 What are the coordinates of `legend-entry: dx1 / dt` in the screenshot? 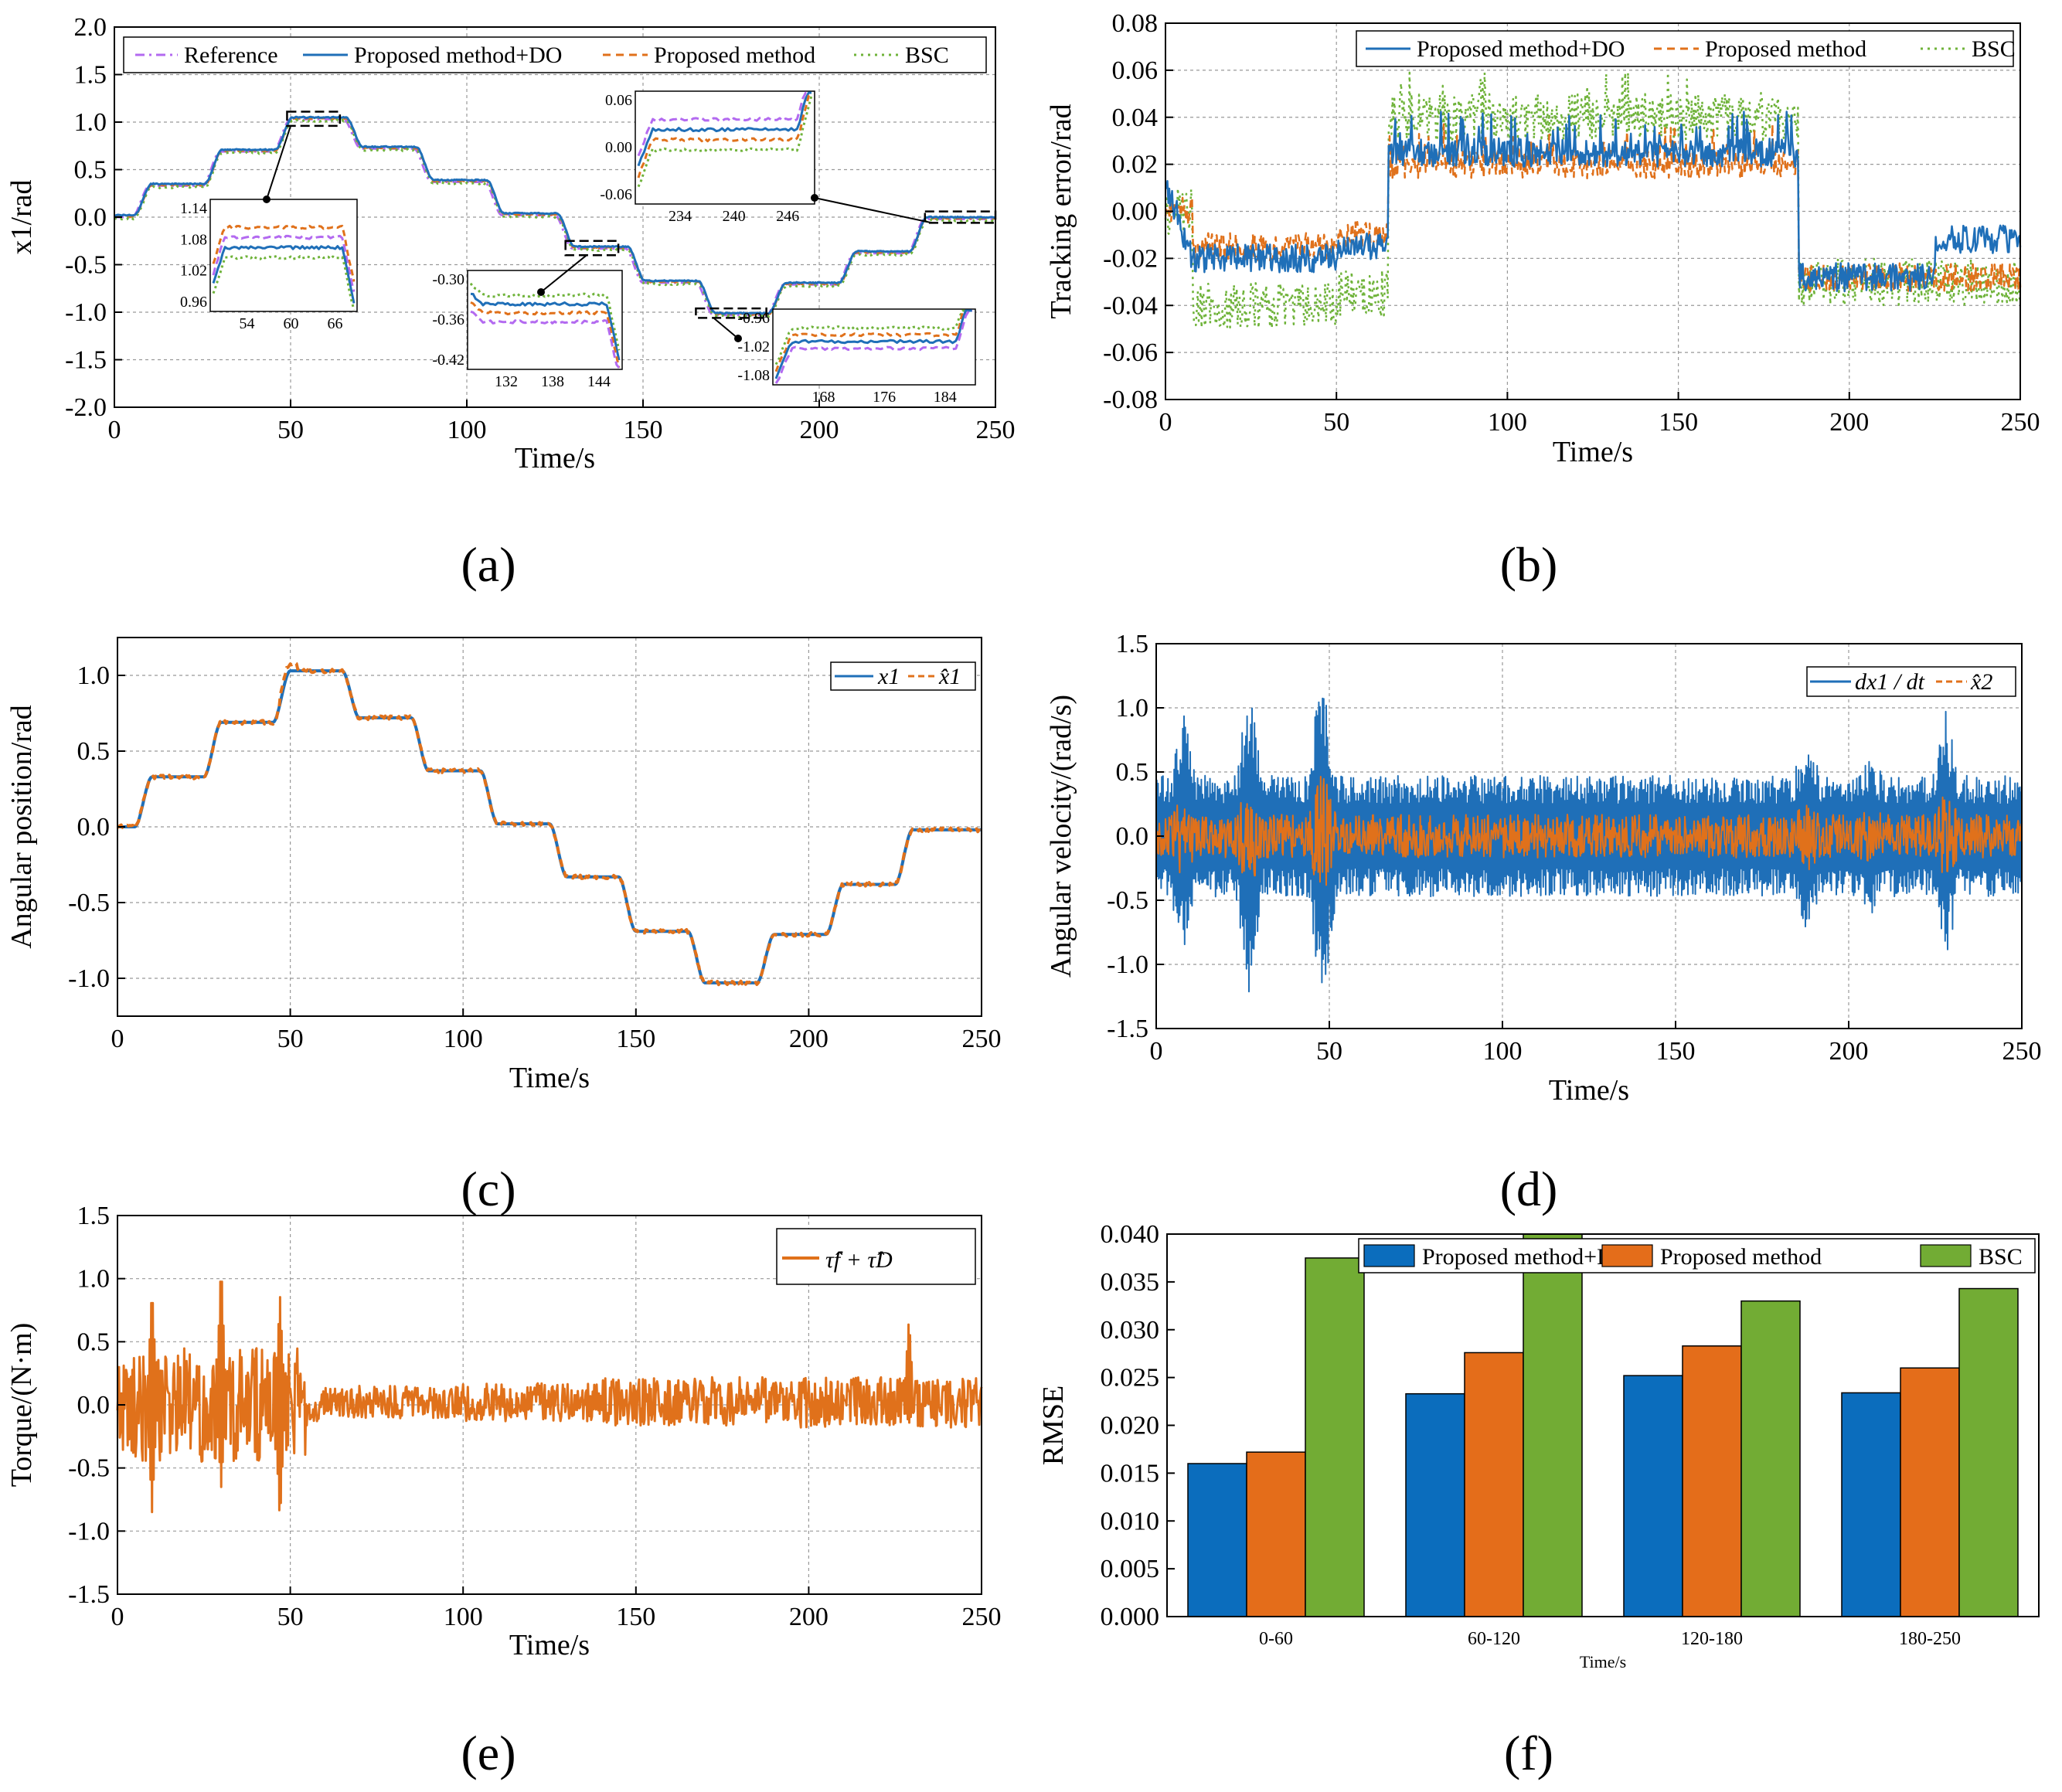 It's located at (1890, 682).